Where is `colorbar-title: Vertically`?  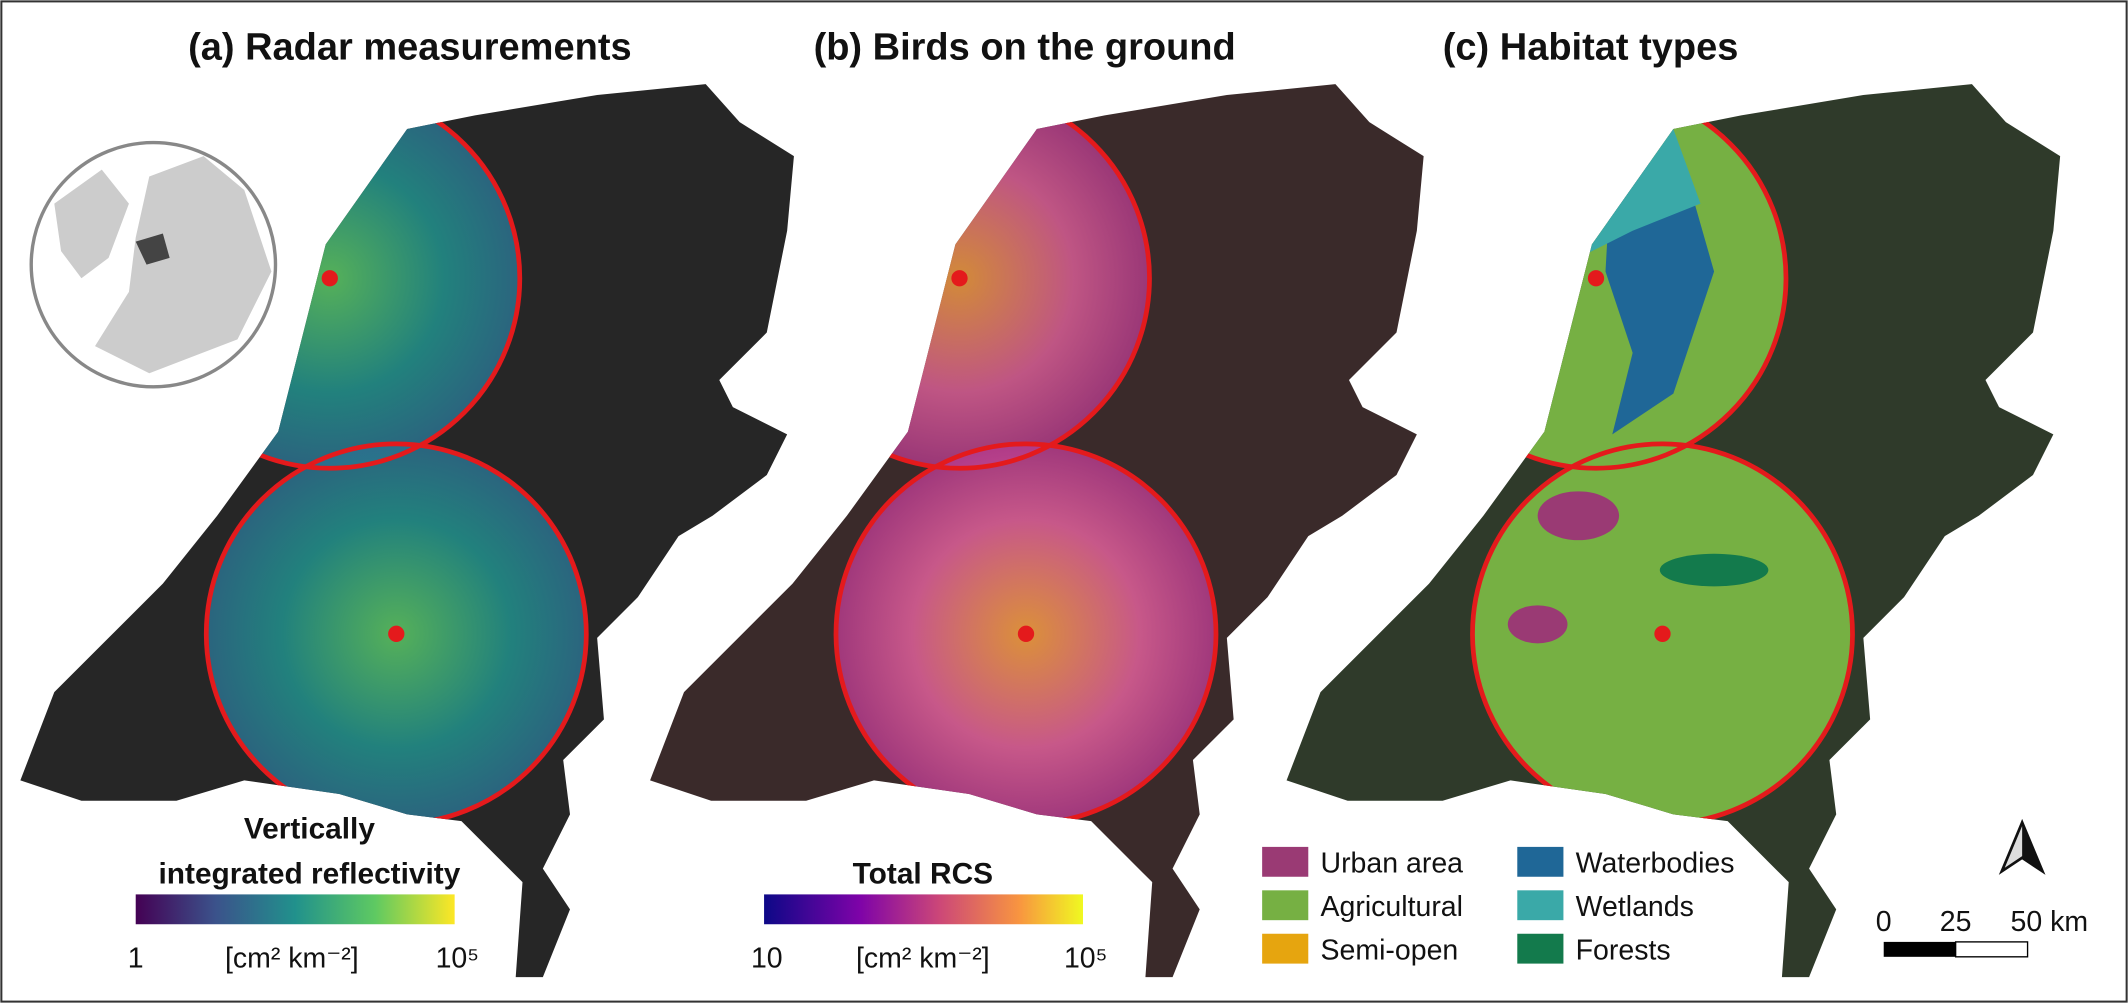 colorbar-title: Vertically is located at coordinates (309, 829).